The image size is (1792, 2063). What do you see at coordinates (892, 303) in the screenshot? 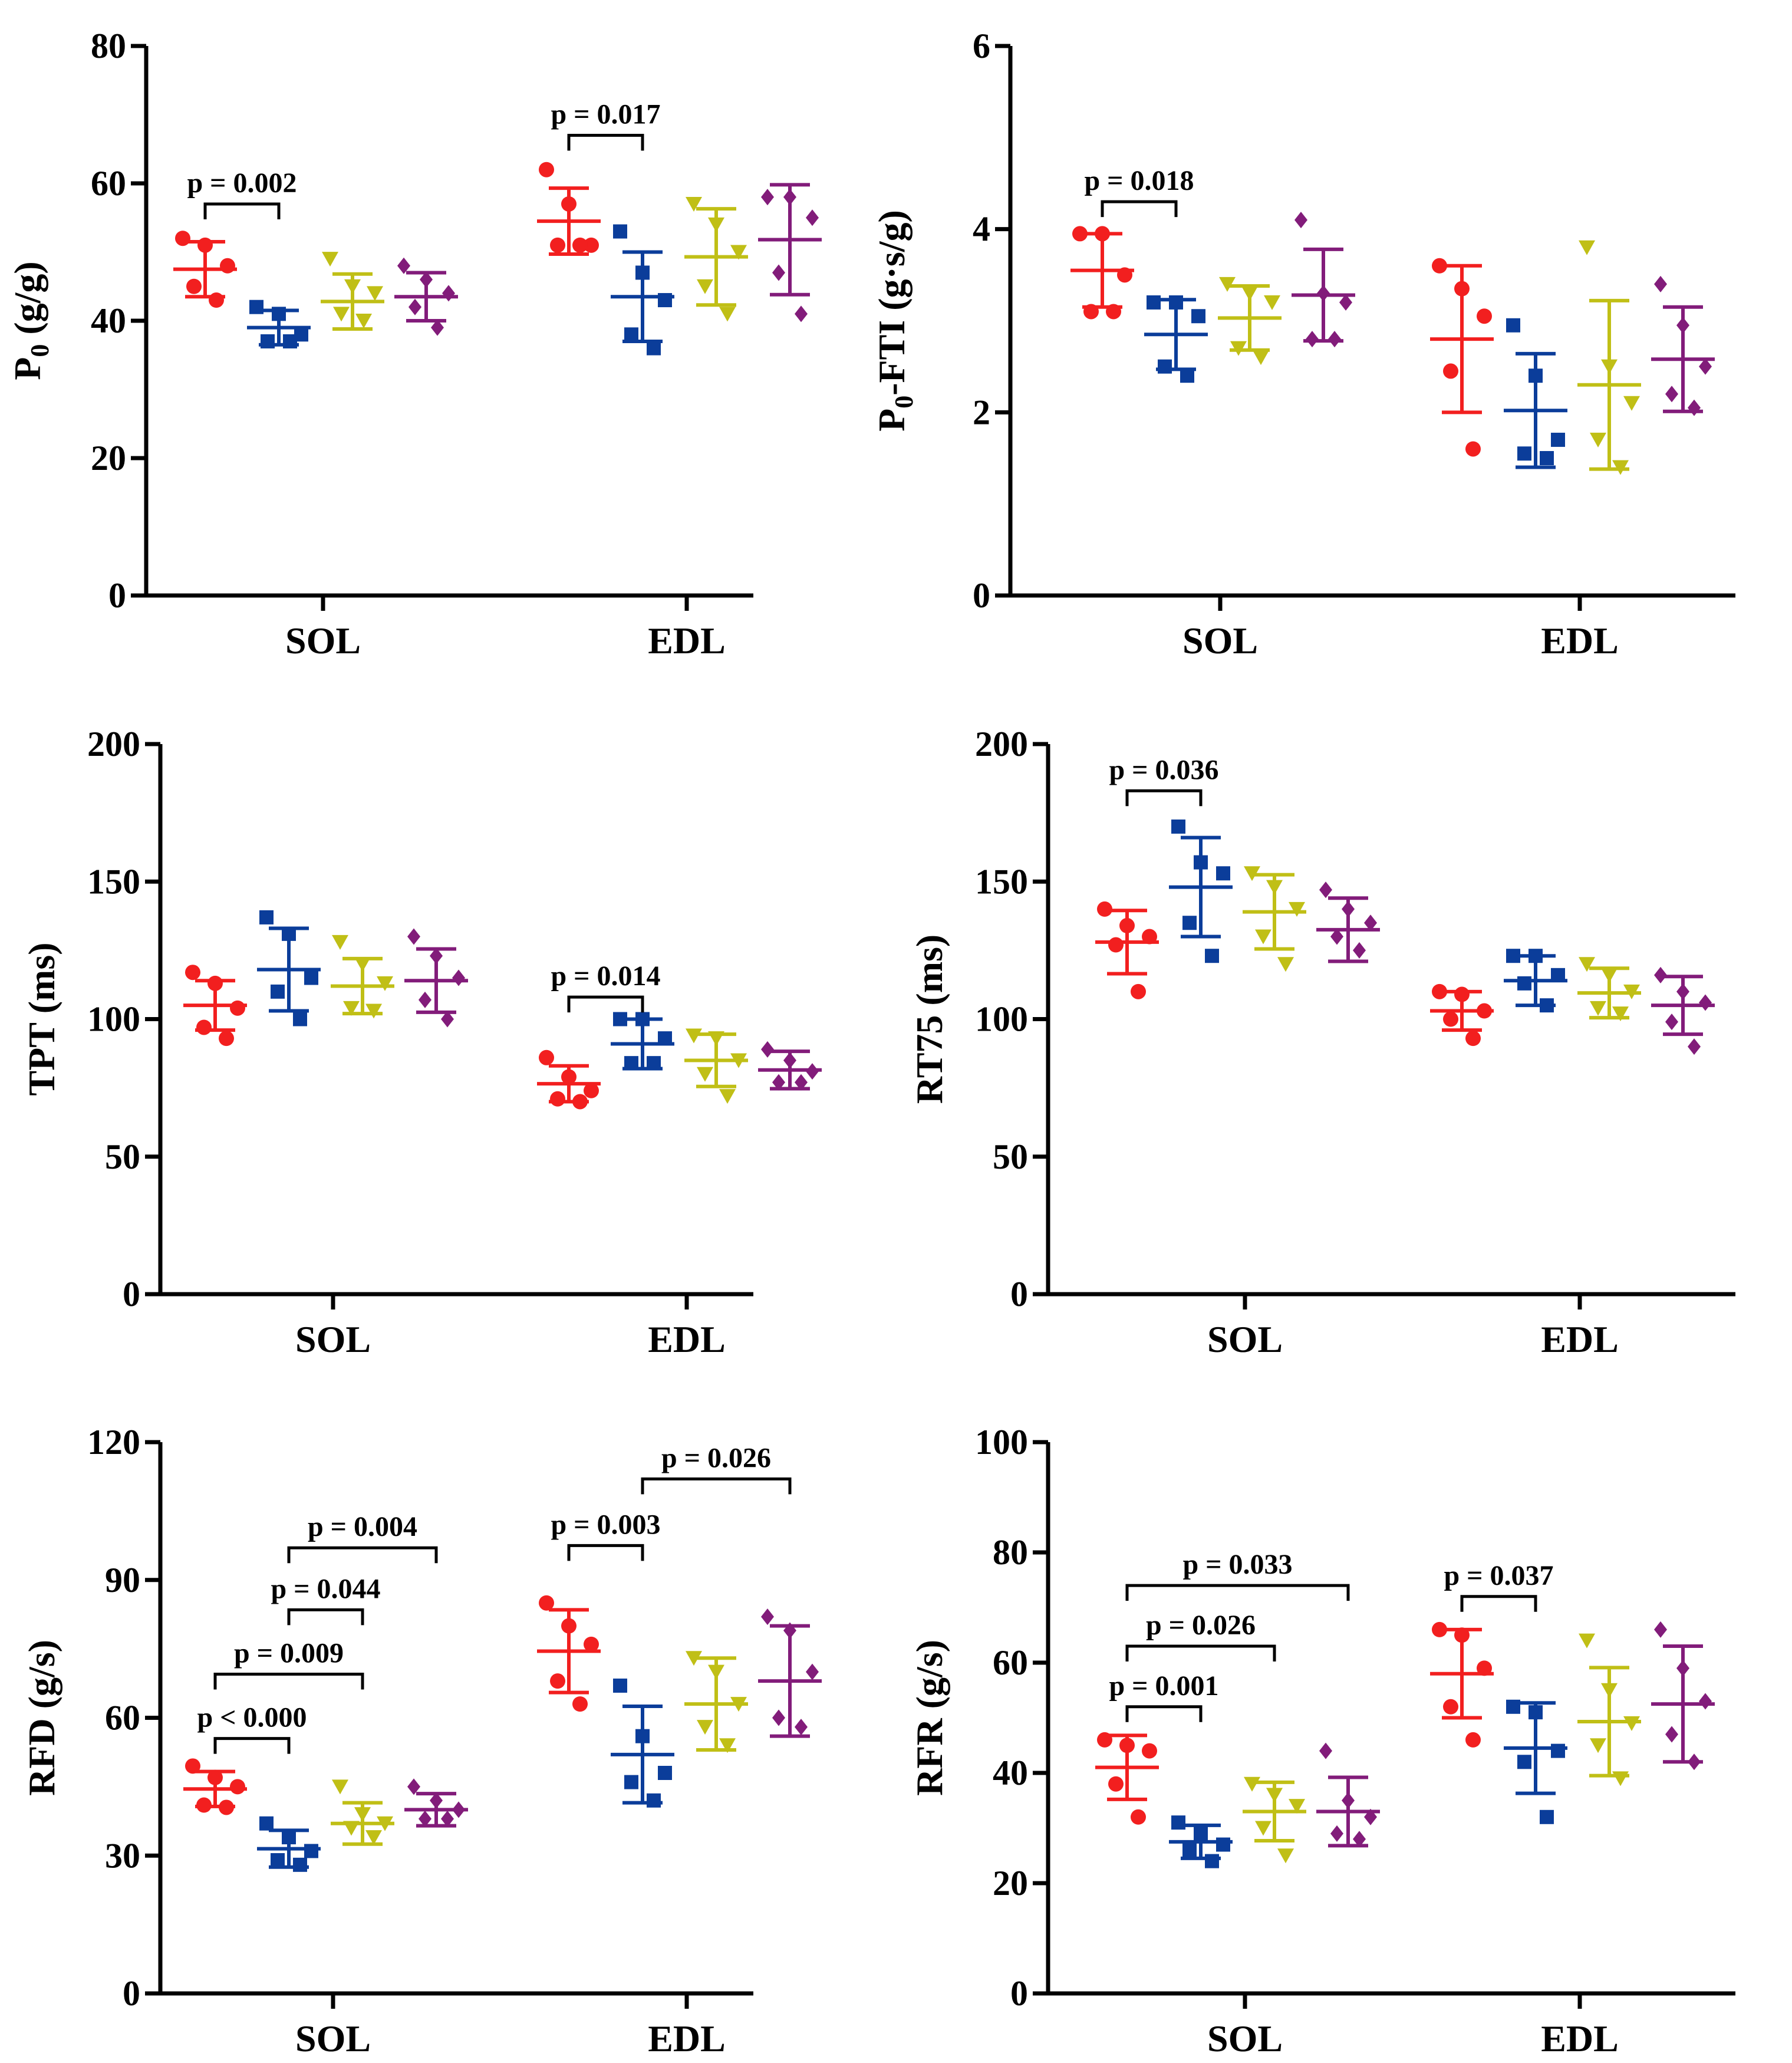
I see `y-axis-title-unit: -FTI (g·s/g)` at bounding box center [892, 303].